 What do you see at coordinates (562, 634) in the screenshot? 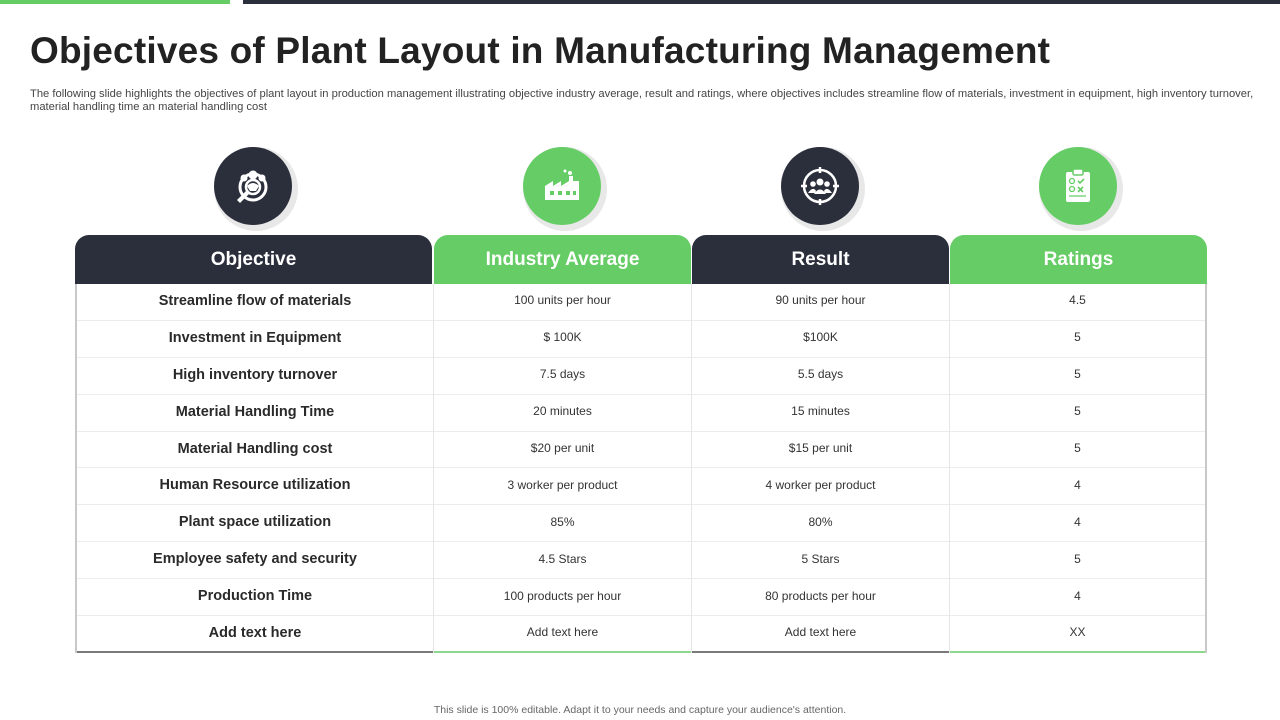
I see `industry-average-cell: Add text here` at bounding box center [562, 634].